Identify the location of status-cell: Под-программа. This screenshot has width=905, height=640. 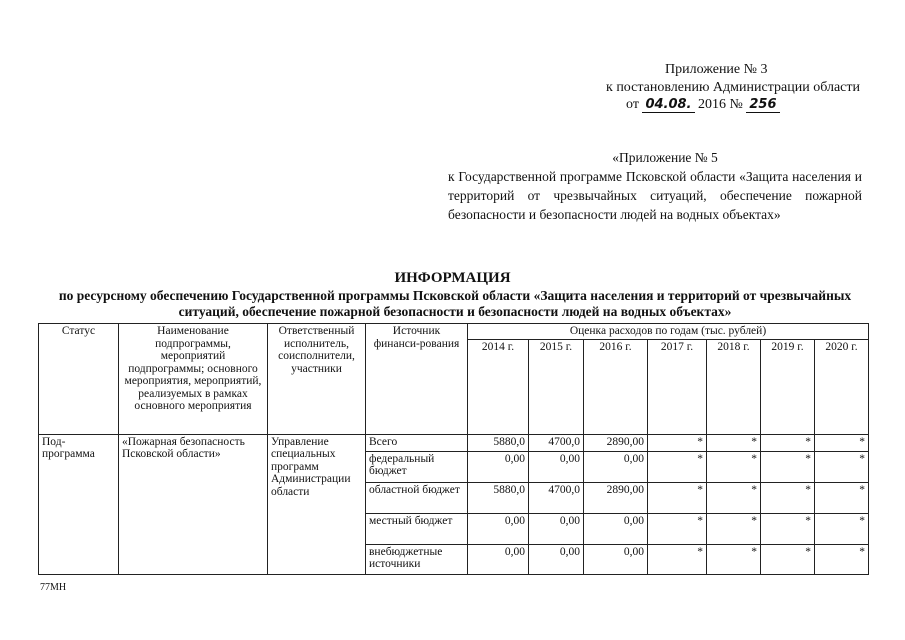
(78, 504).